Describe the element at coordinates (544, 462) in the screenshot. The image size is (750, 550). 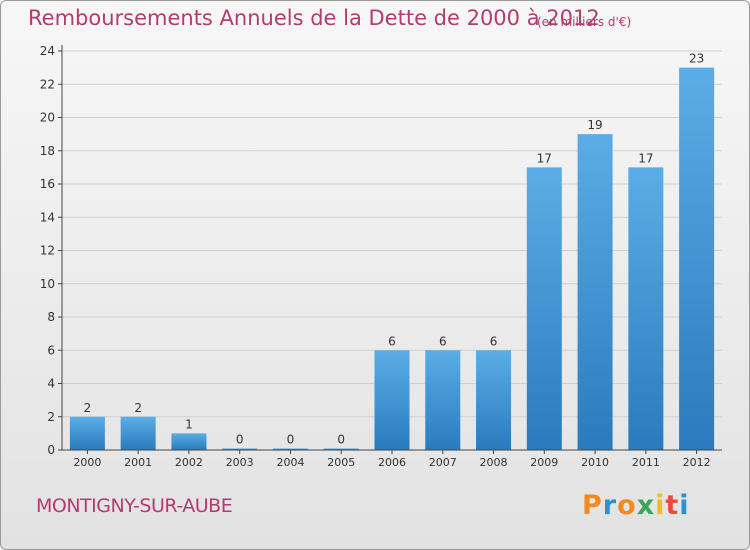
I see `x-tick-label: 2009` at that location.